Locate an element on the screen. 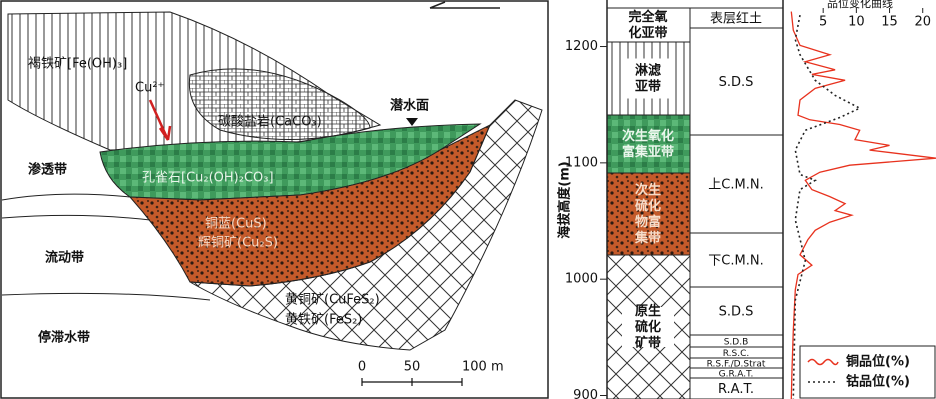 The width and height of the screenshot is (936, 399). lithology-label: R.S.C. is located at coordinates (736, 354).